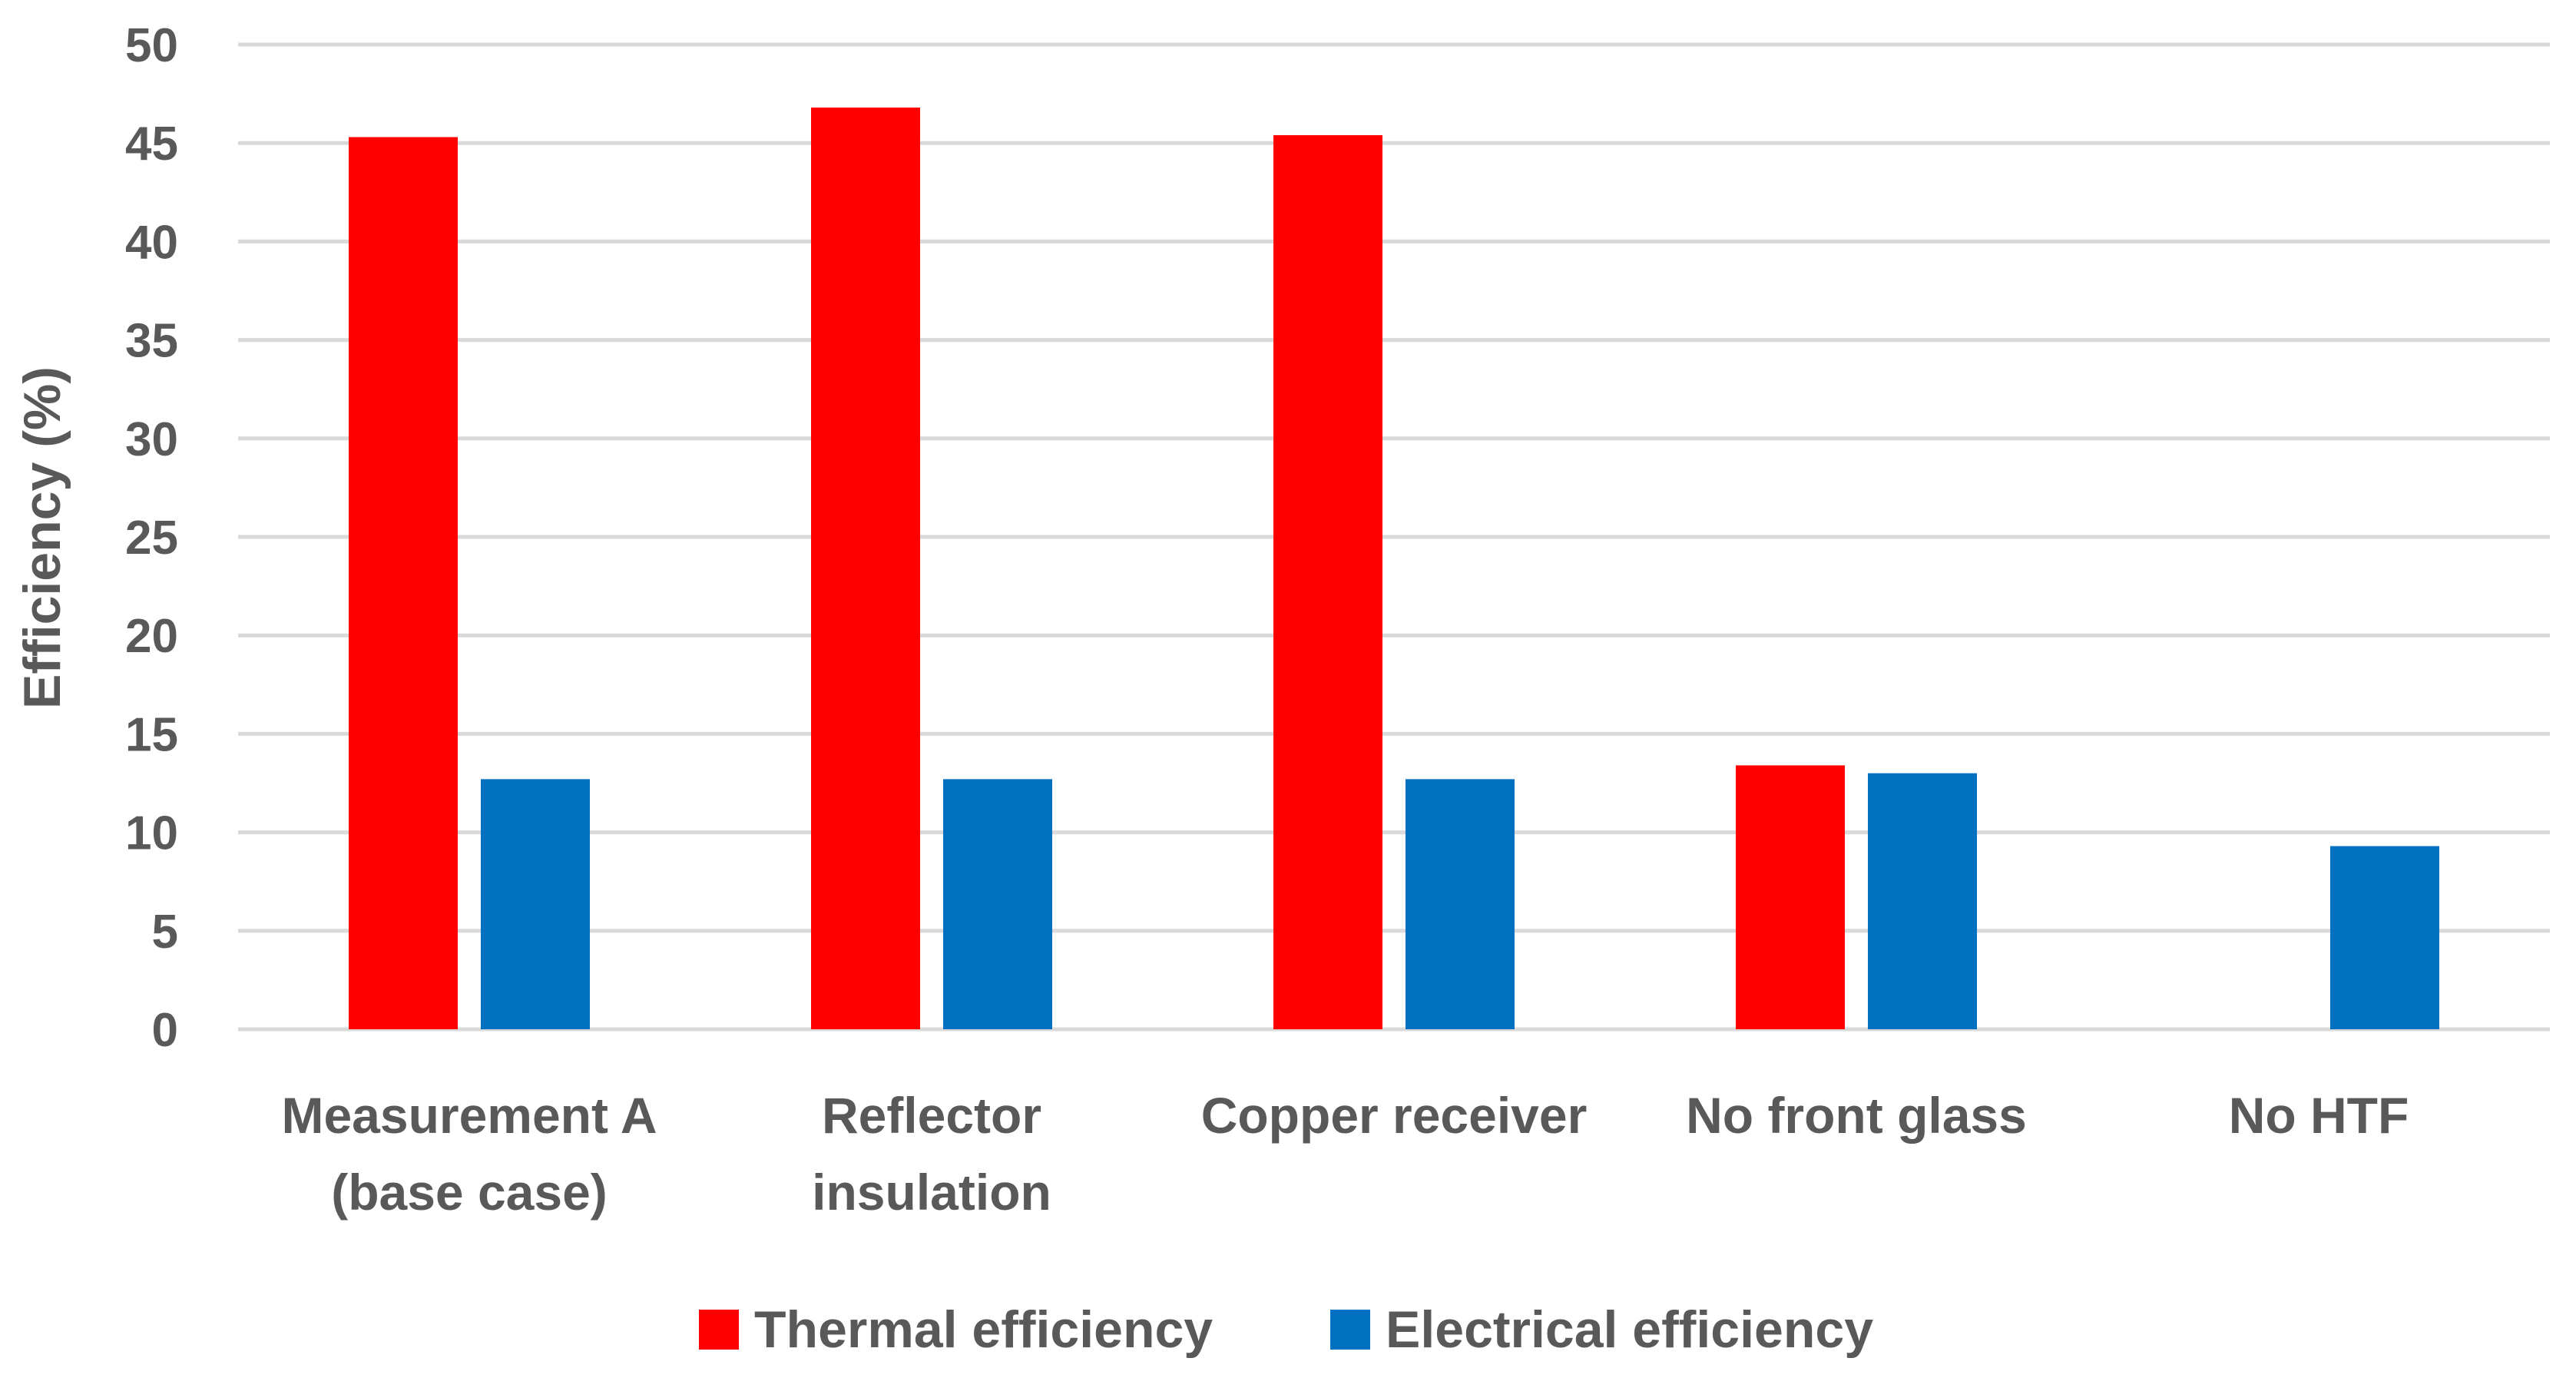 The image size is (2576, 1378). Describe the element at coordinates (1857, 1115) in the screenshot. I see `x-category-label: No front glass` at that location.